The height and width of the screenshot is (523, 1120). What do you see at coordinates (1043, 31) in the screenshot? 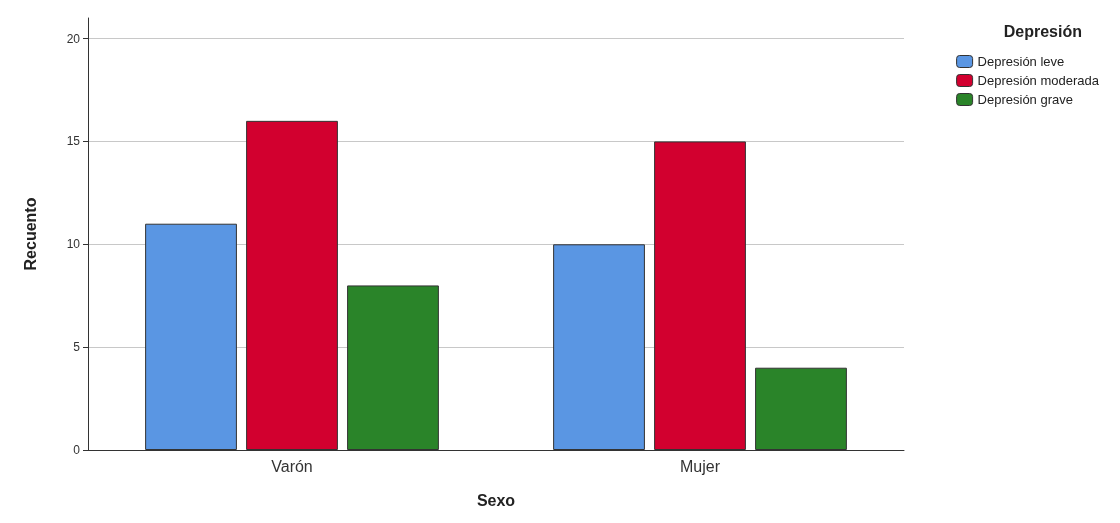
I see `legend-title: Depresión` at bounding box center [1043, 31].